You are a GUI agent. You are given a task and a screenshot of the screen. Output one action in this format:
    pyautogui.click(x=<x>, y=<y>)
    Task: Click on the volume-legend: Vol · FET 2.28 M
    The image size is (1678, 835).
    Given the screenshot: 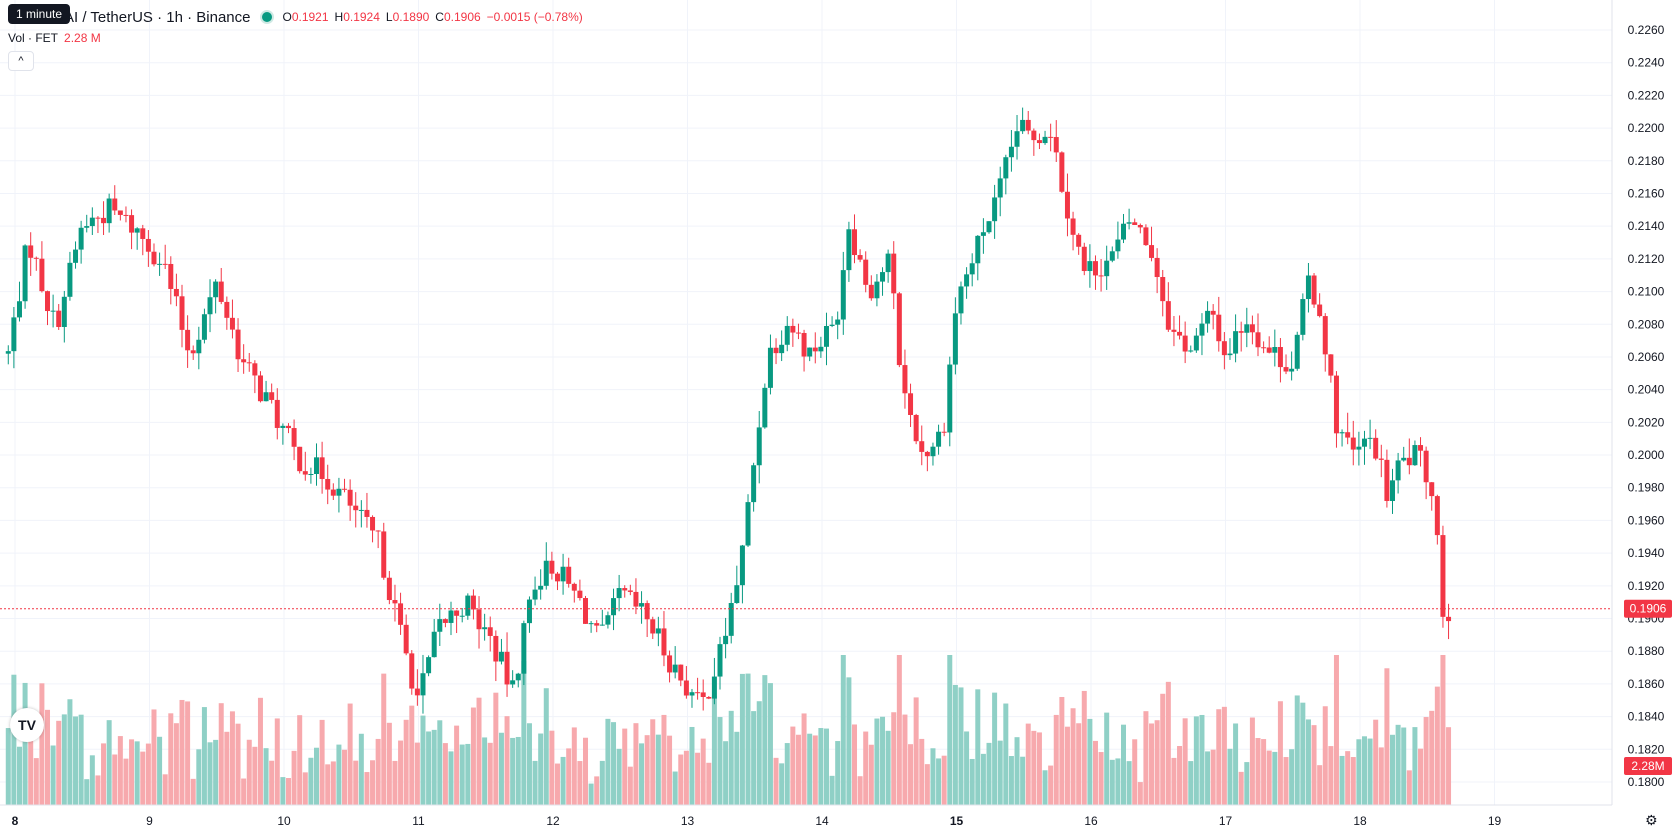 What is the action you would take?
    pyautogui.click(x=54, y=38)
    